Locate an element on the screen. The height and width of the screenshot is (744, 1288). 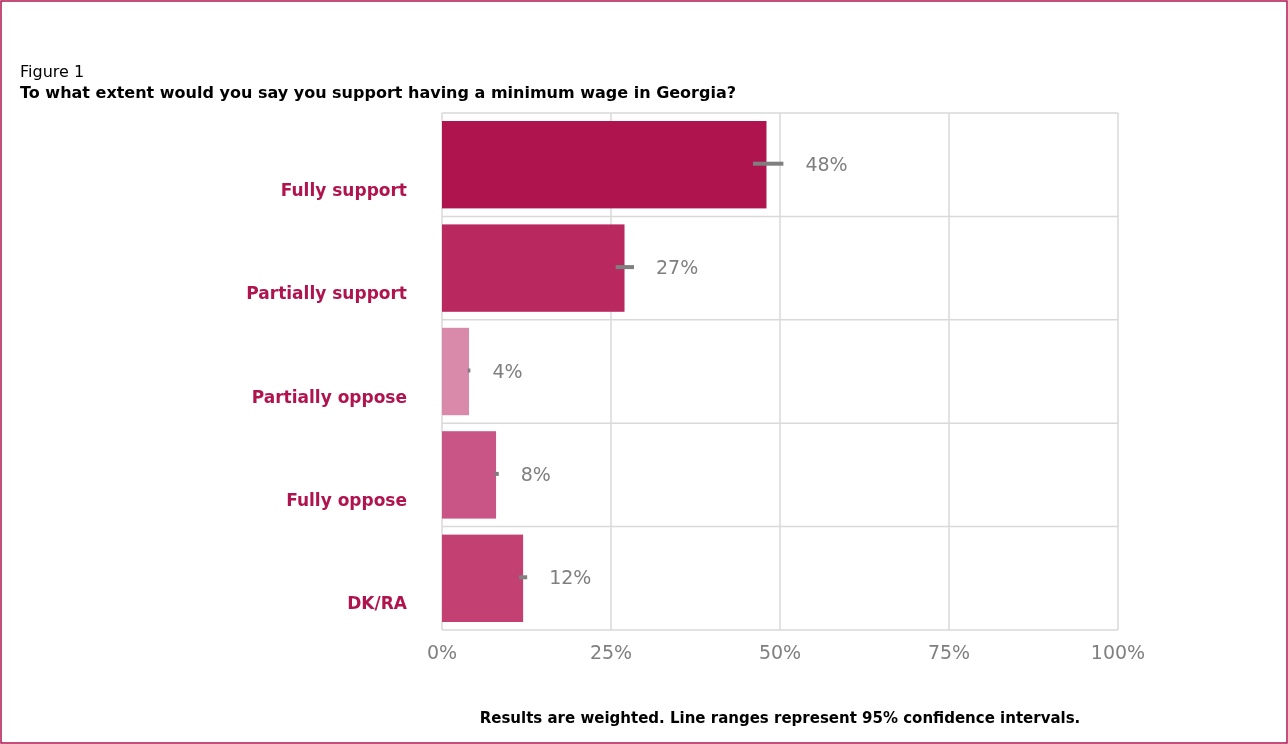
x-tick-label: 75% is located at coordinates (949, 652).